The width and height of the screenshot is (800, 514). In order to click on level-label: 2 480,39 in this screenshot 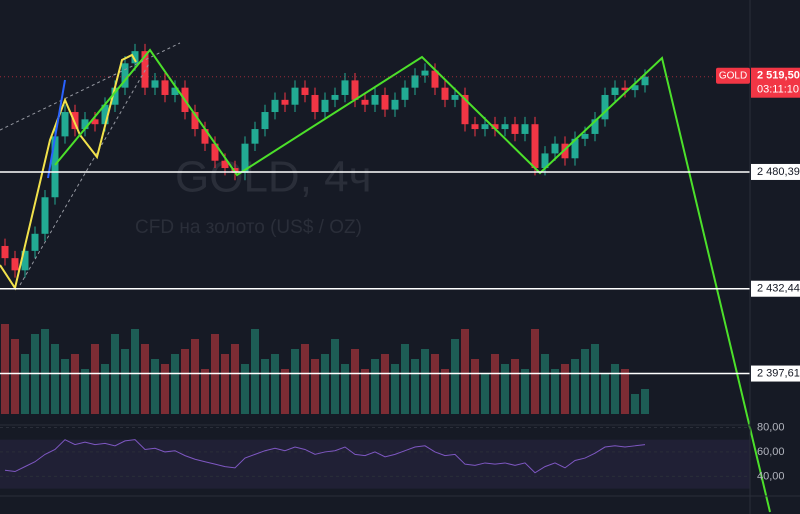, I will do `click(778, 172)`.